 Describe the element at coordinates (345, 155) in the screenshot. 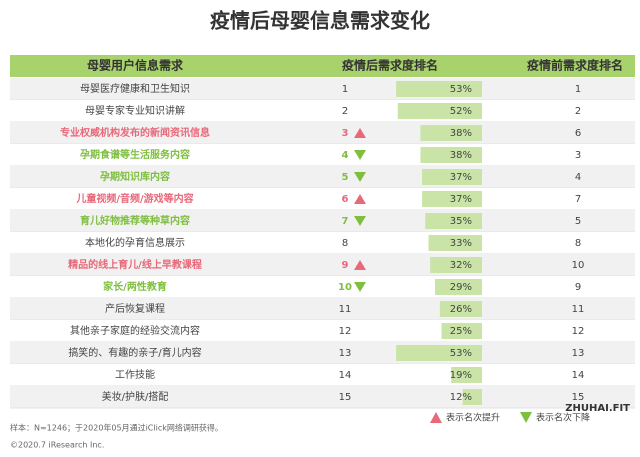

I see `rank-after: 4` at that location.